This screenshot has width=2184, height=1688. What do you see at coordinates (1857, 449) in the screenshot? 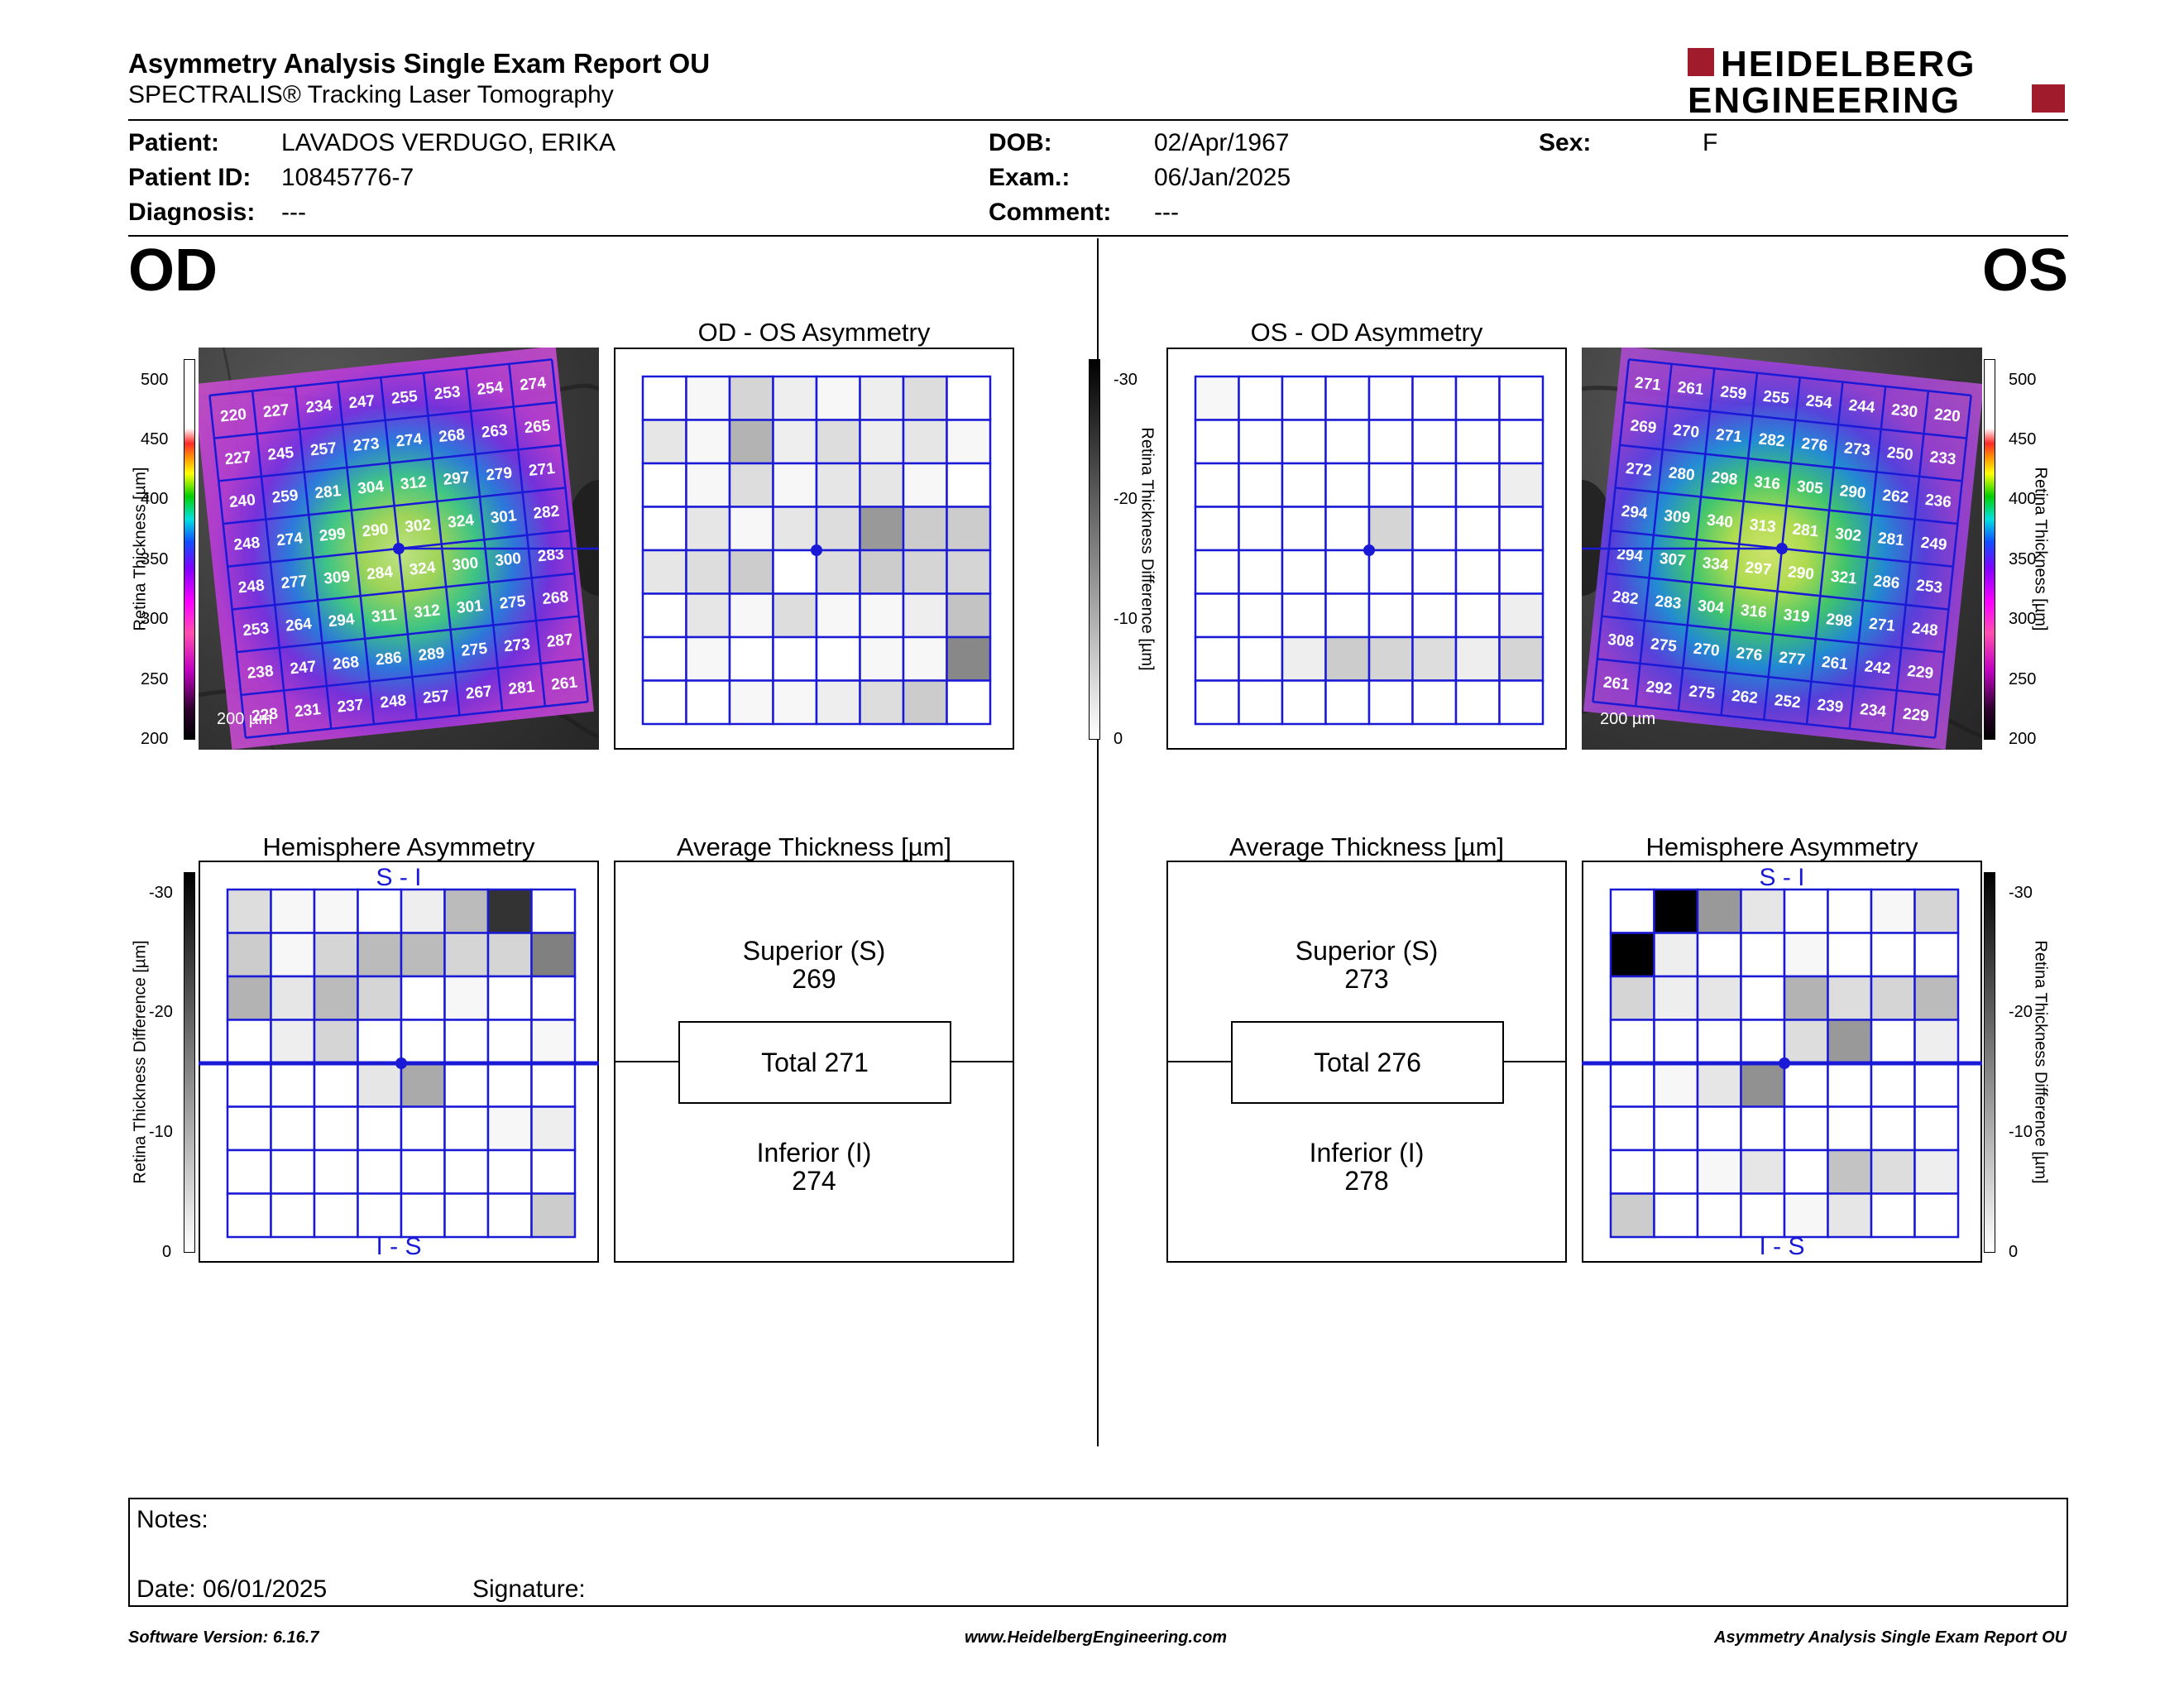
I see `os-thickness-value: 273` at bounding box center [1857, 449].